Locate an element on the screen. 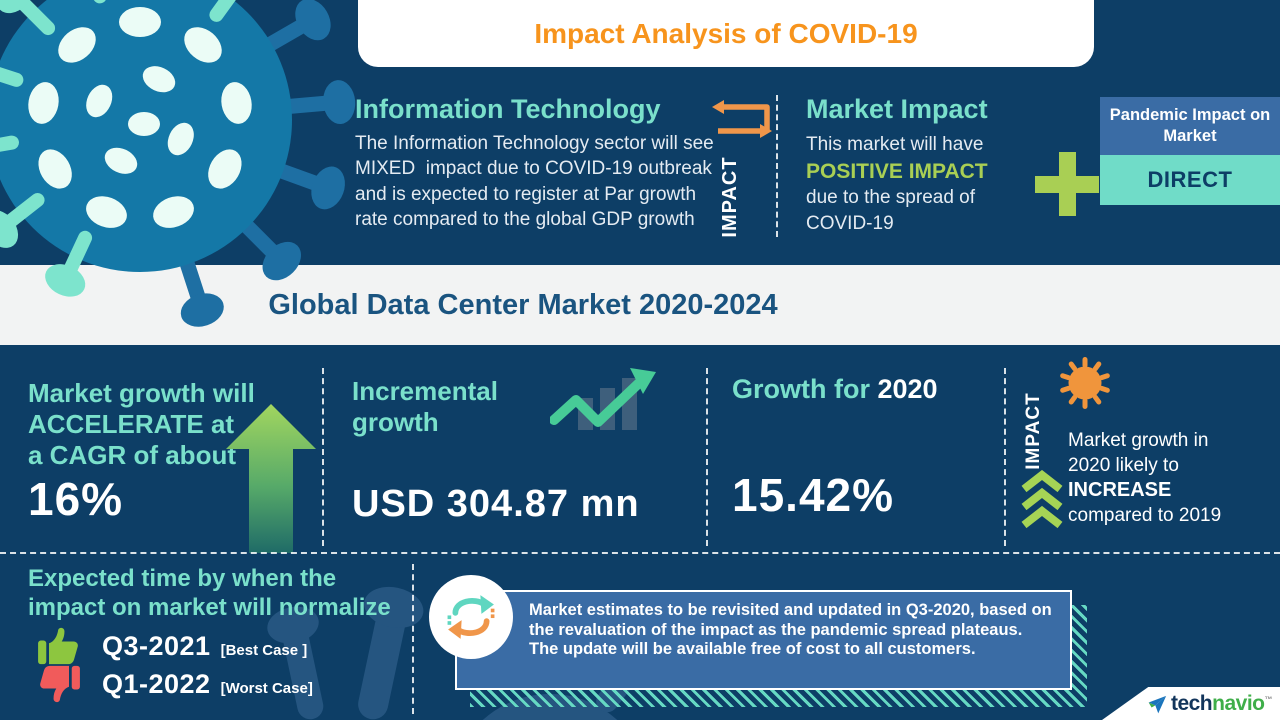 The height and width of the screenshot is (720, 1280). logo-wordmark: technavio™ is located at coordinates (1221, 703).